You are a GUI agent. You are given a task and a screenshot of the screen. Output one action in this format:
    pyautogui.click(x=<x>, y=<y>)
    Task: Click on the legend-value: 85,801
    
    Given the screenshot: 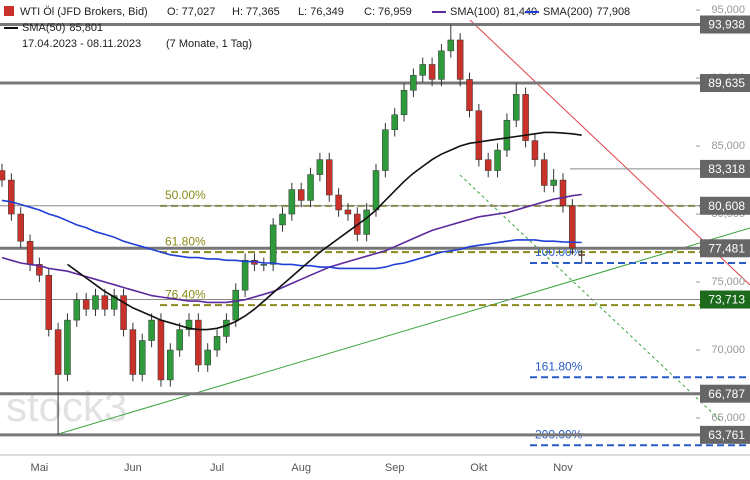 What is the action you would take?
    pyautogui.click(x=86, y=28)
    